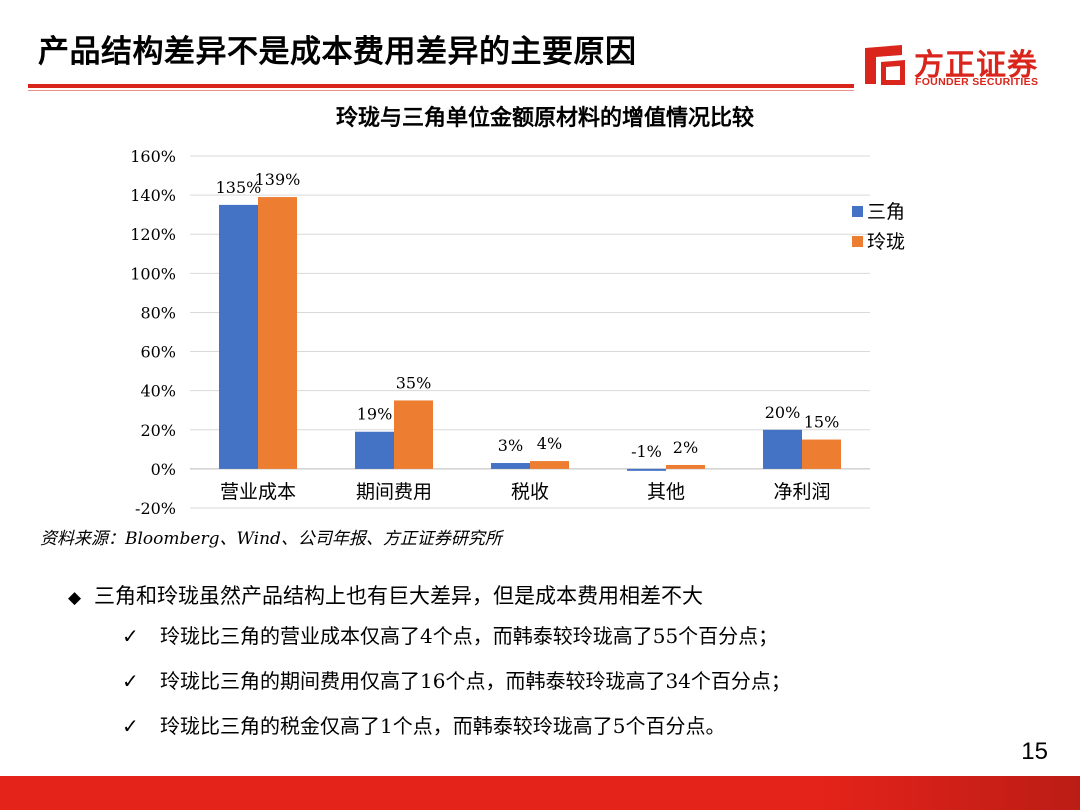 The width and height of the screenshot is (1080, 810). What do you see at coordinates (540, 793) in the screenshot?
I see `footer-bar` at bounding box center [540, 793].